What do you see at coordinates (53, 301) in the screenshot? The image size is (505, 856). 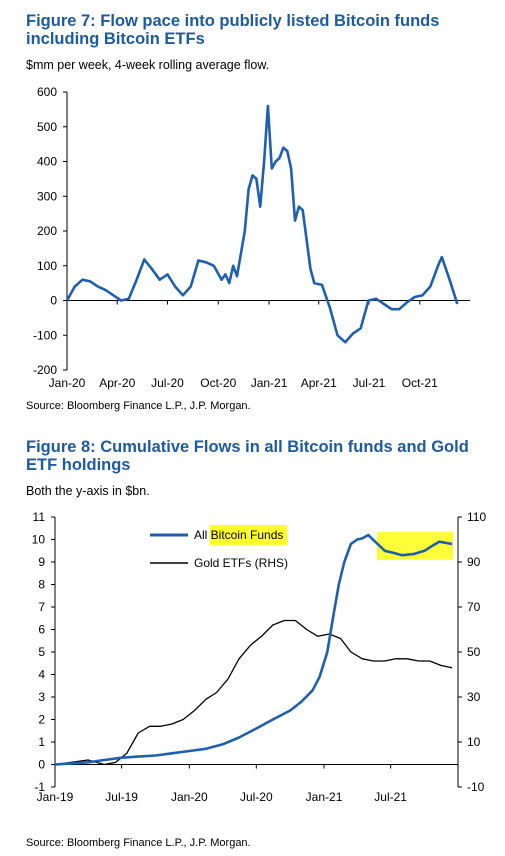 I see `y-tick-label: 0` at bounding box center [53, 301].